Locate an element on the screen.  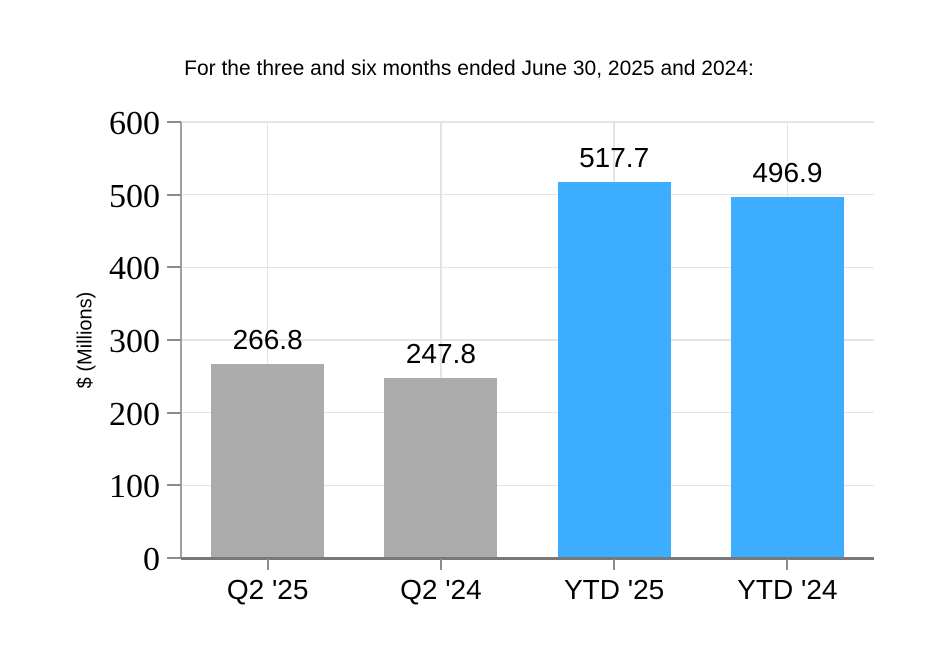
x-axis-line is located at coordinates (527, 558).